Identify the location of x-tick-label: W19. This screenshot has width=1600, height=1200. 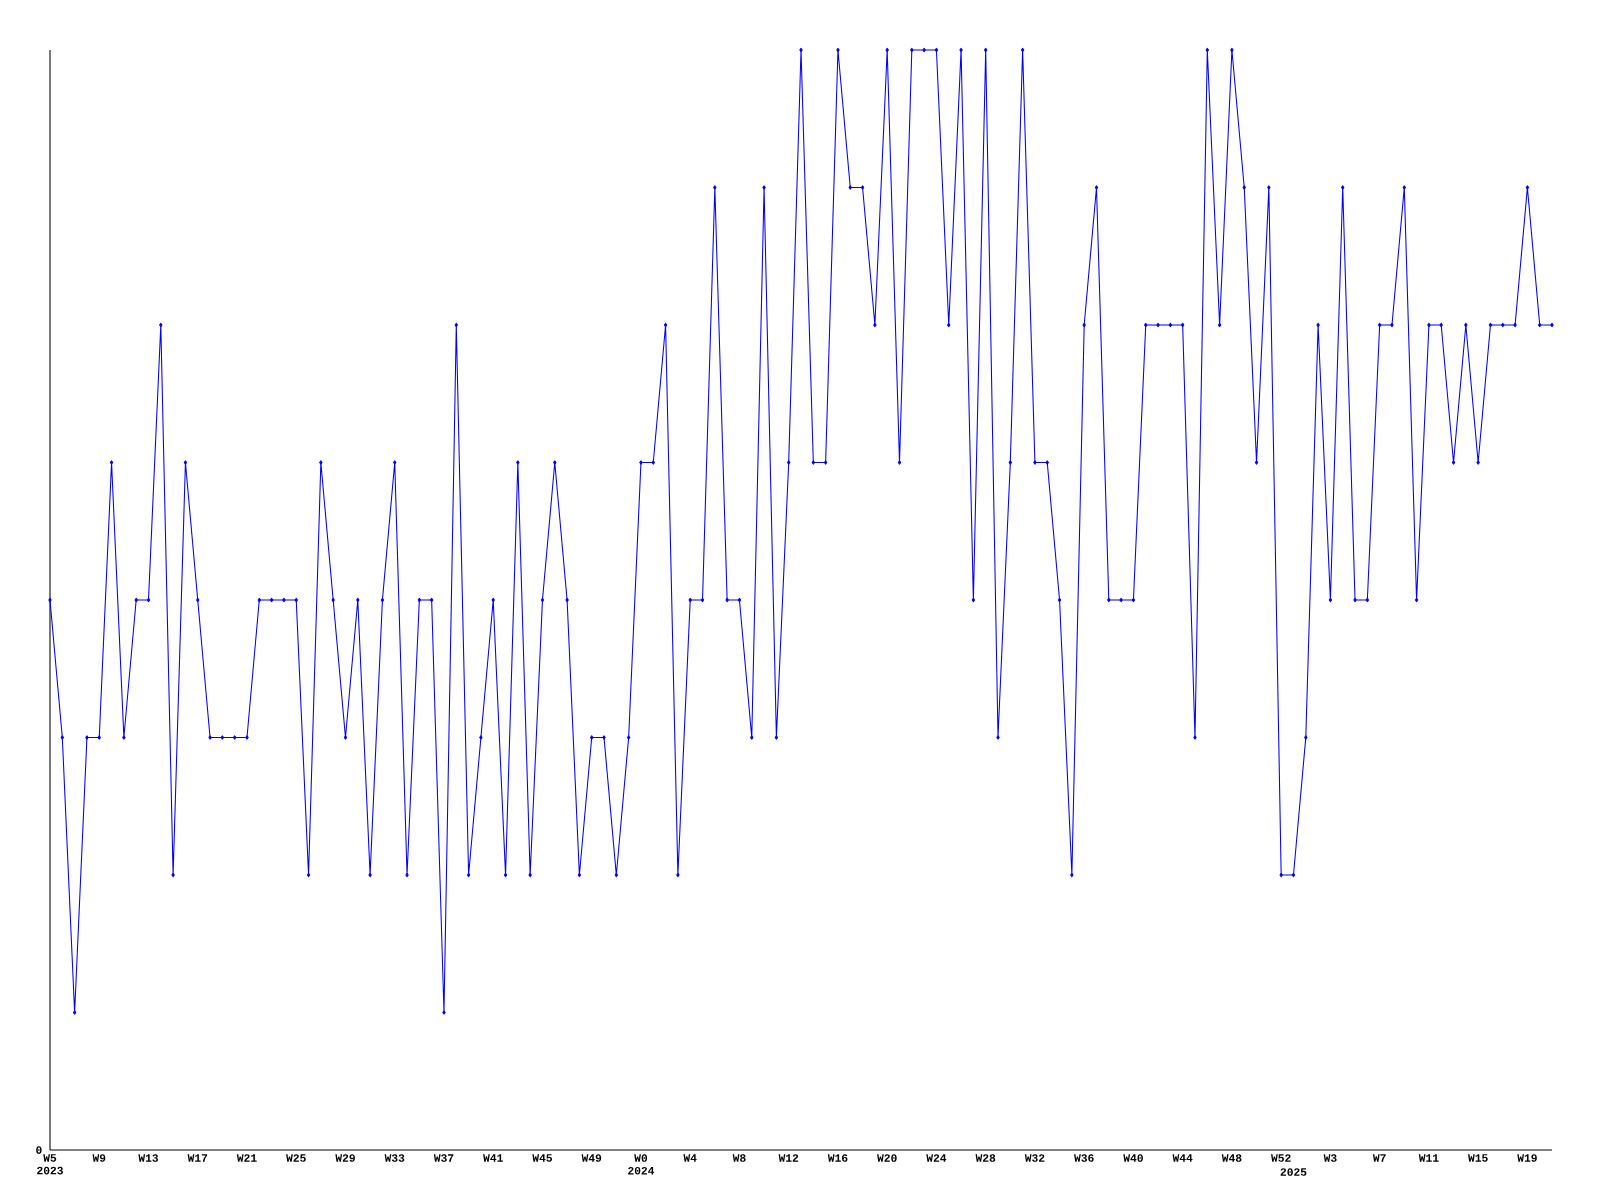
(1527, 1158).